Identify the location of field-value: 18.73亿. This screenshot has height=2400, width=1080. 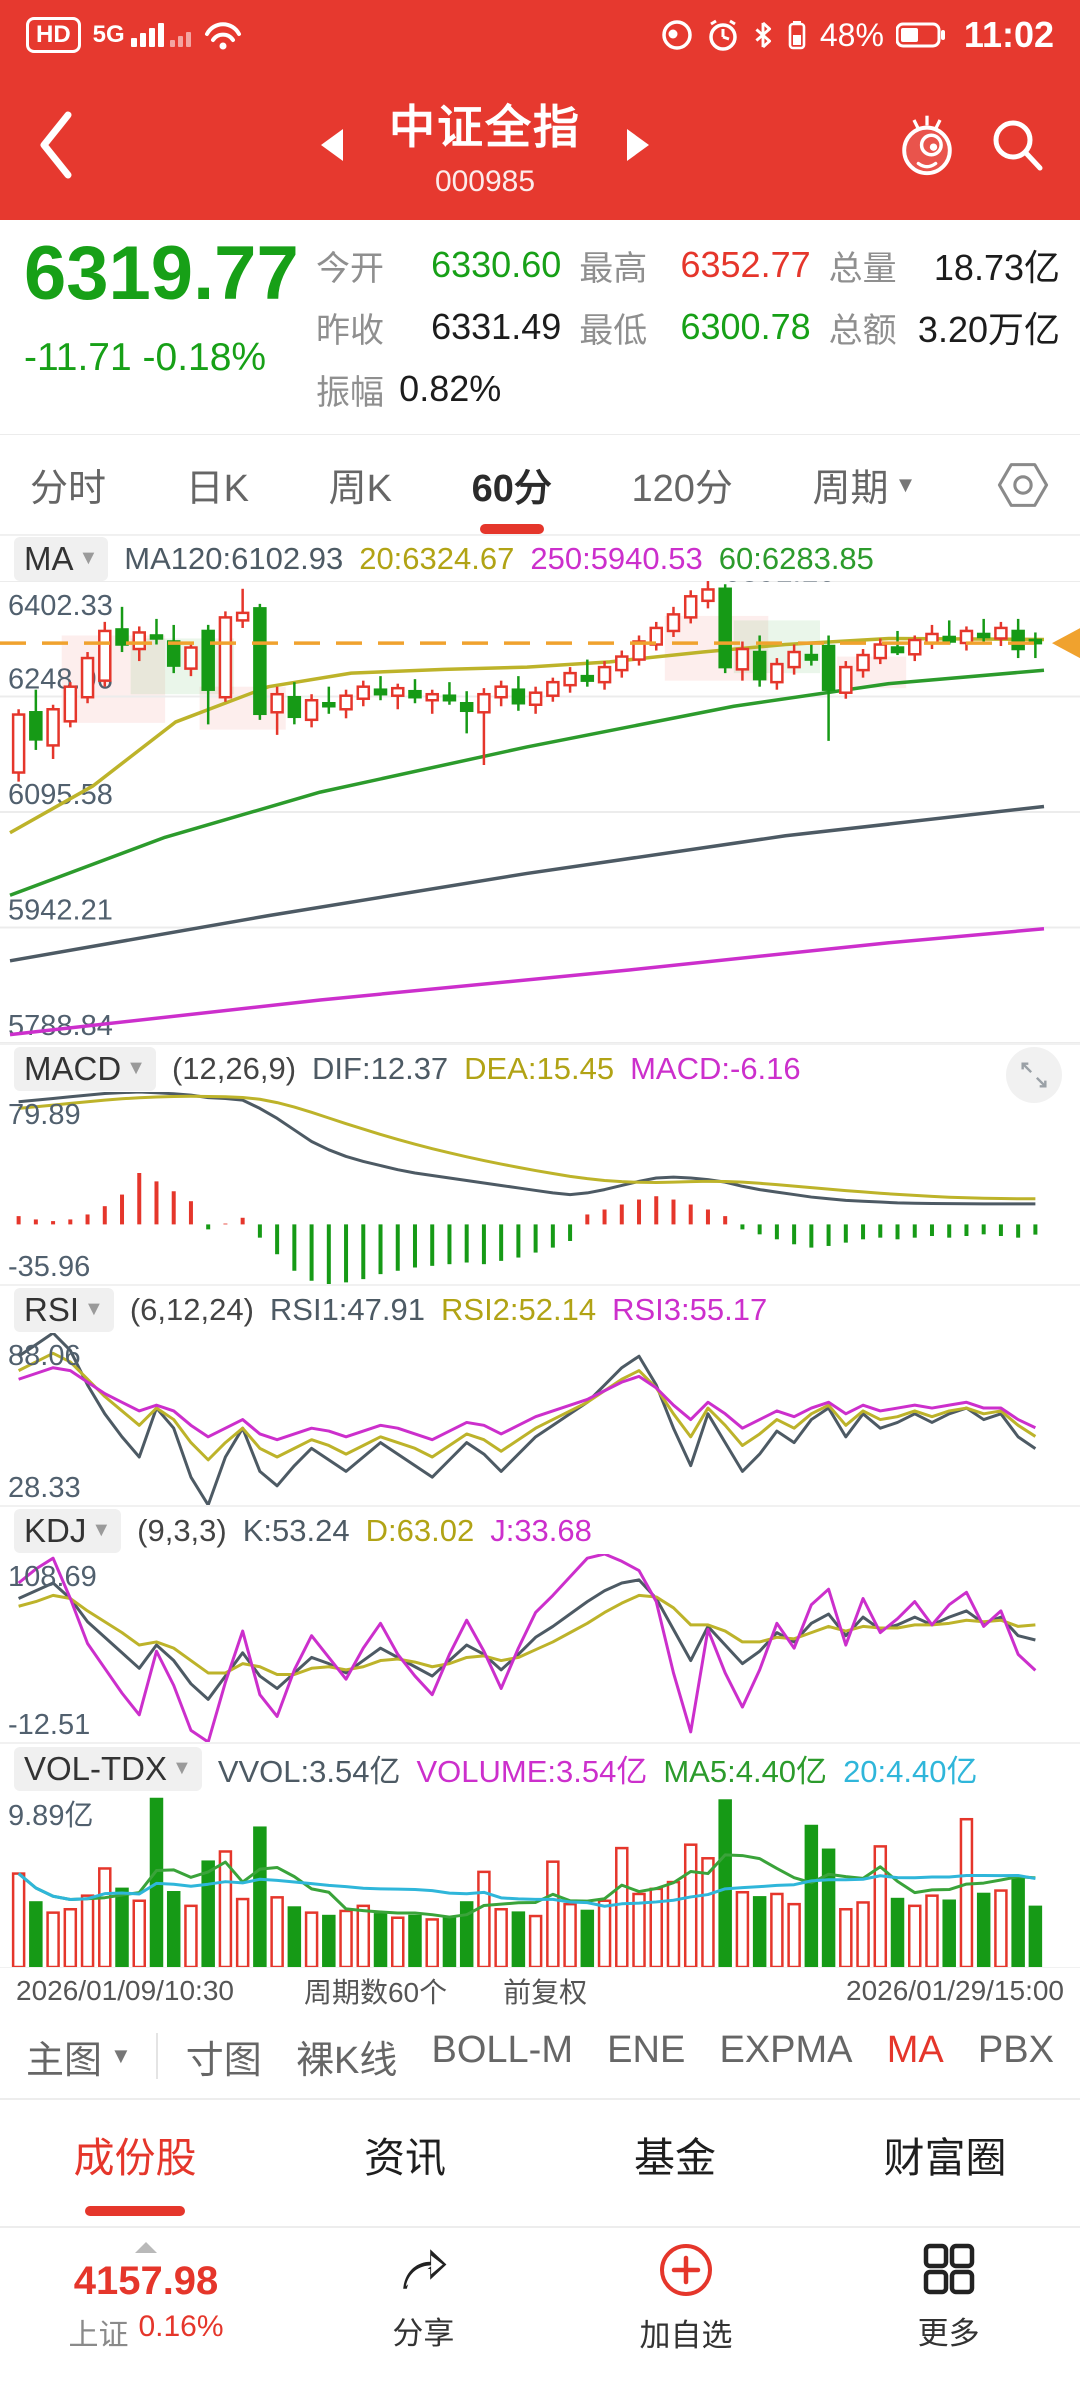
(996, 267).